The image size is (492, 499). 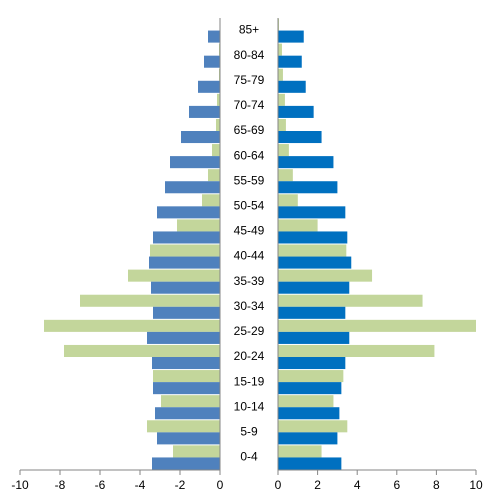 What do you see at coordinates (249, 457) in the screenshot?
I see `category-label: 0-4` at bounding box center [249, 457].